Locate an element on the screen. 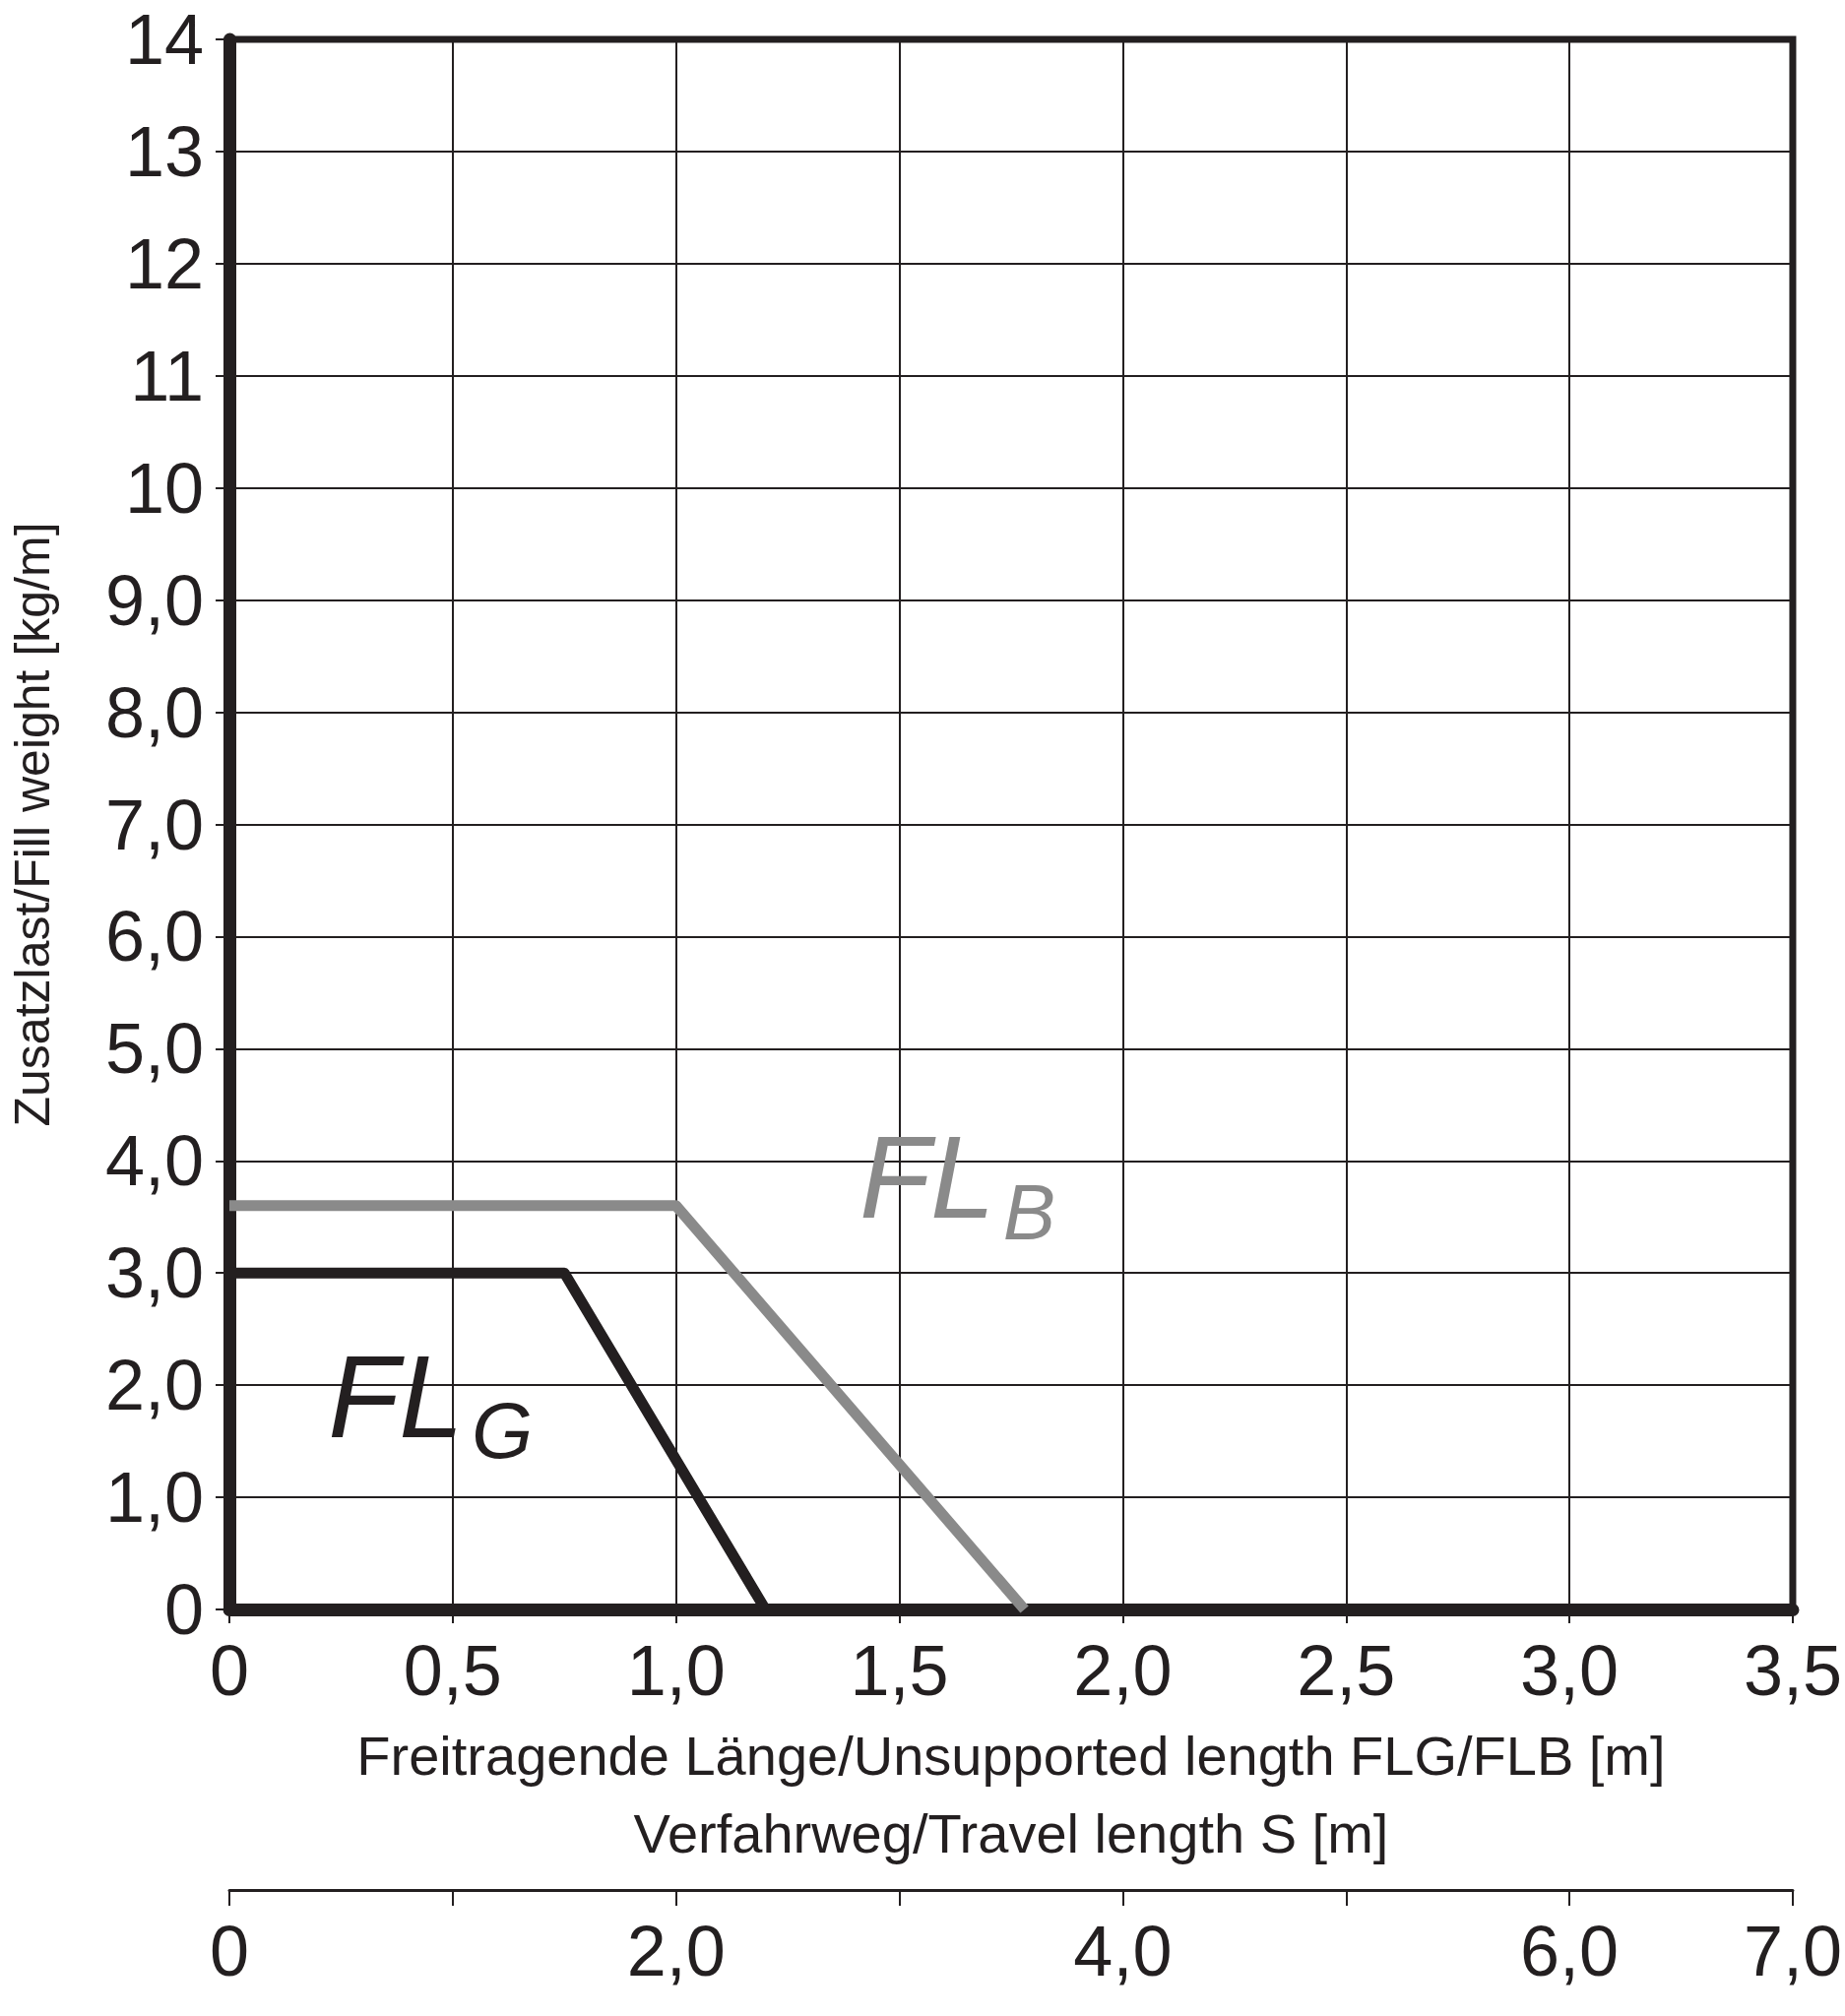 This screenshot has height=2016, width=1845. y-tick-label: 8,0 is located at coordinates (154, 712).